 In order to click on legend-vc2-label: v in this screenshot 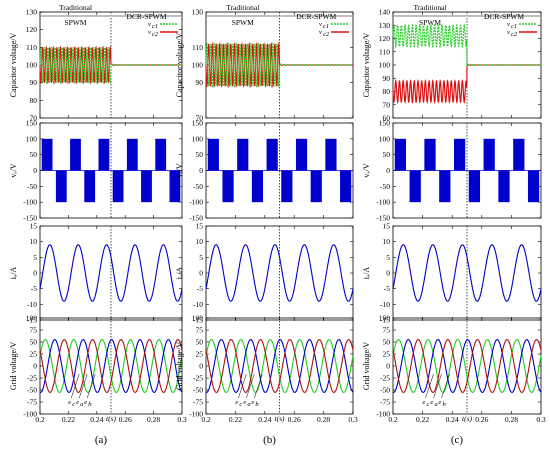, I will do `click(320, 32)`.